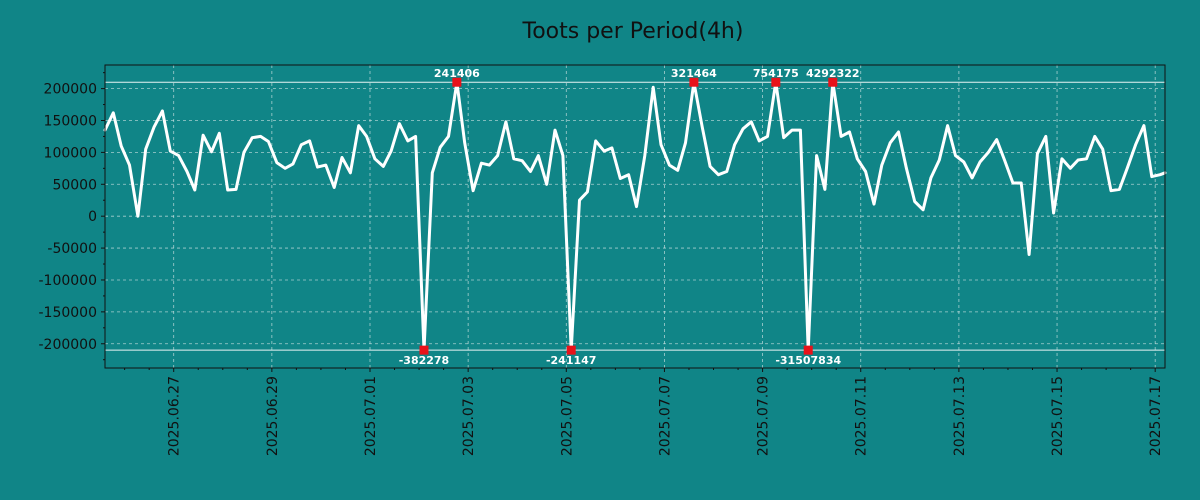  Describe the element at coordinates (833, 73) in the screenshot. I see `clipped-value-label: 4292322` at that location.